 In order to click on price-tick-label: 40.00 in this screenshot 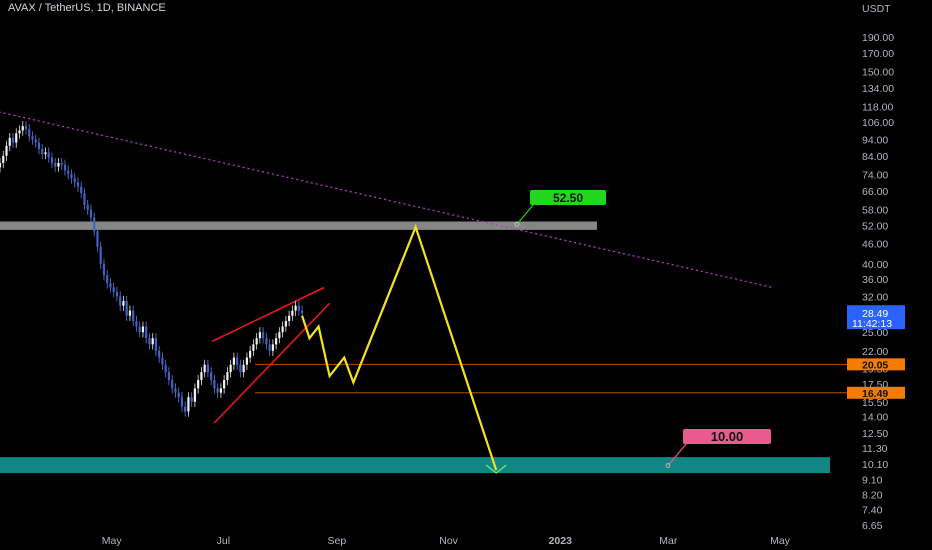, I will do `click(875, 265)`.